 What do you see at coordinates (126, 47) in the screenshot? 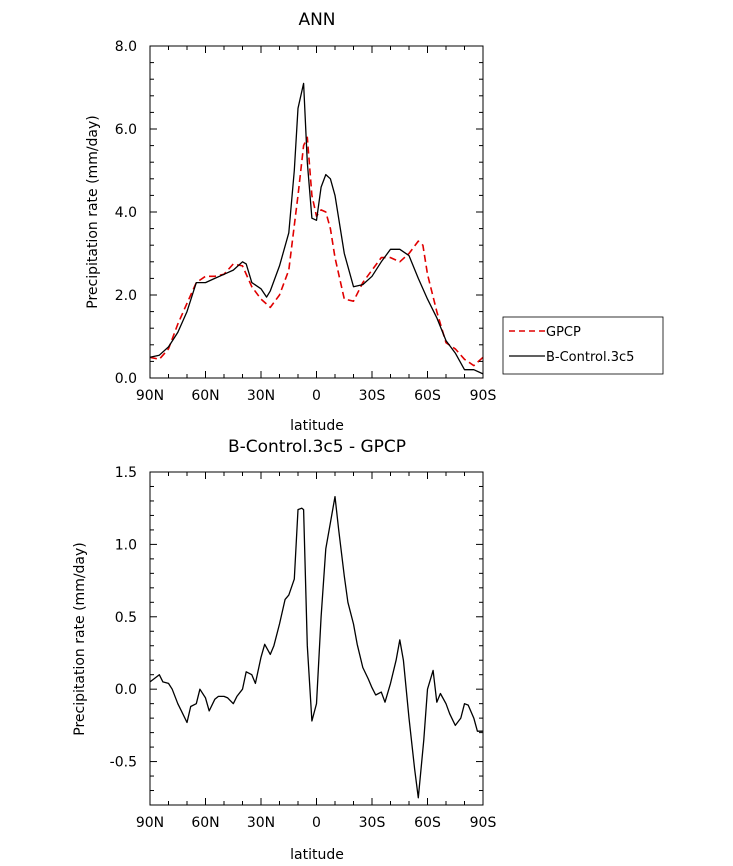
I see `top-chart-y-tick-label: 8.0` at bounding box center [126, 47].